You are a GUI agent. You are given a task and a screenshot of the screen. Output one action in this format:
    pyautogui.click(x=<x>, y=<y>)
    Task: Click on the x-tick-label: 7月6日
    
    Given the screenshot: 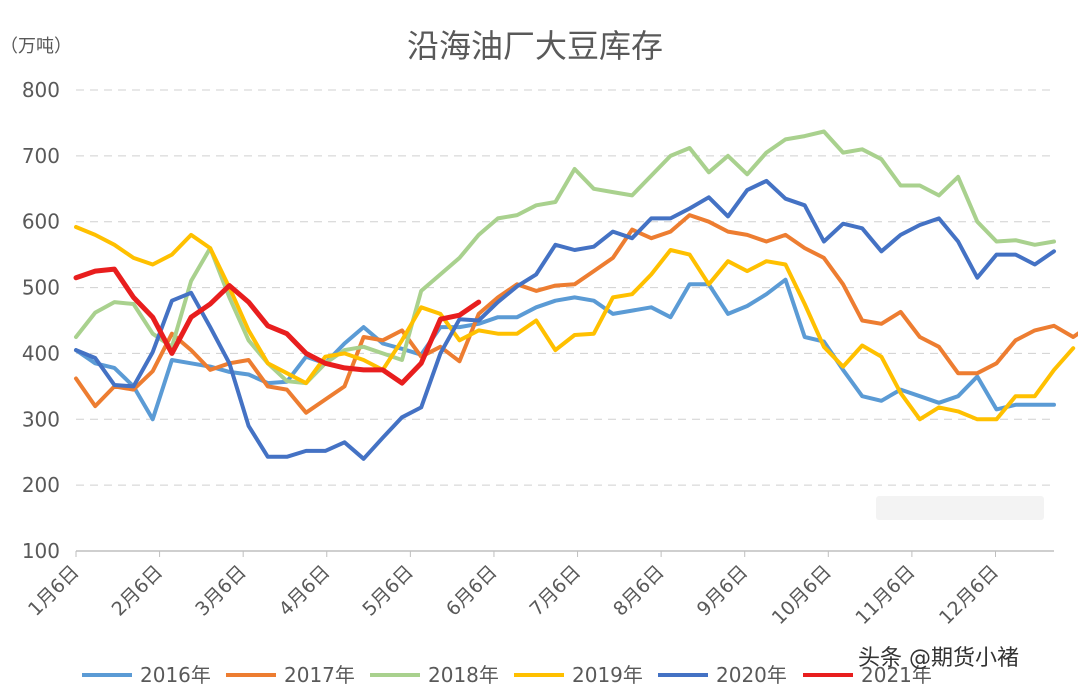 What is the action you would take?
    pyautogui.click(x=556, y=591)
    